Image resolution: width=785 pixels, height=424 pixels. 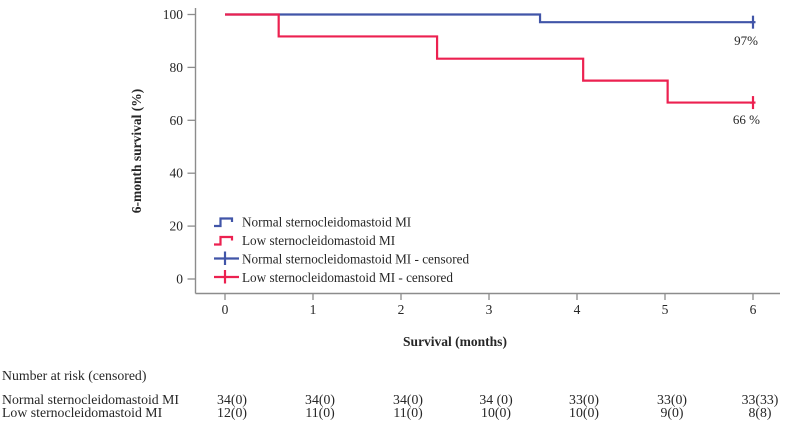 I want to click on x-tick-label: 2, so click(x=401, y=309).